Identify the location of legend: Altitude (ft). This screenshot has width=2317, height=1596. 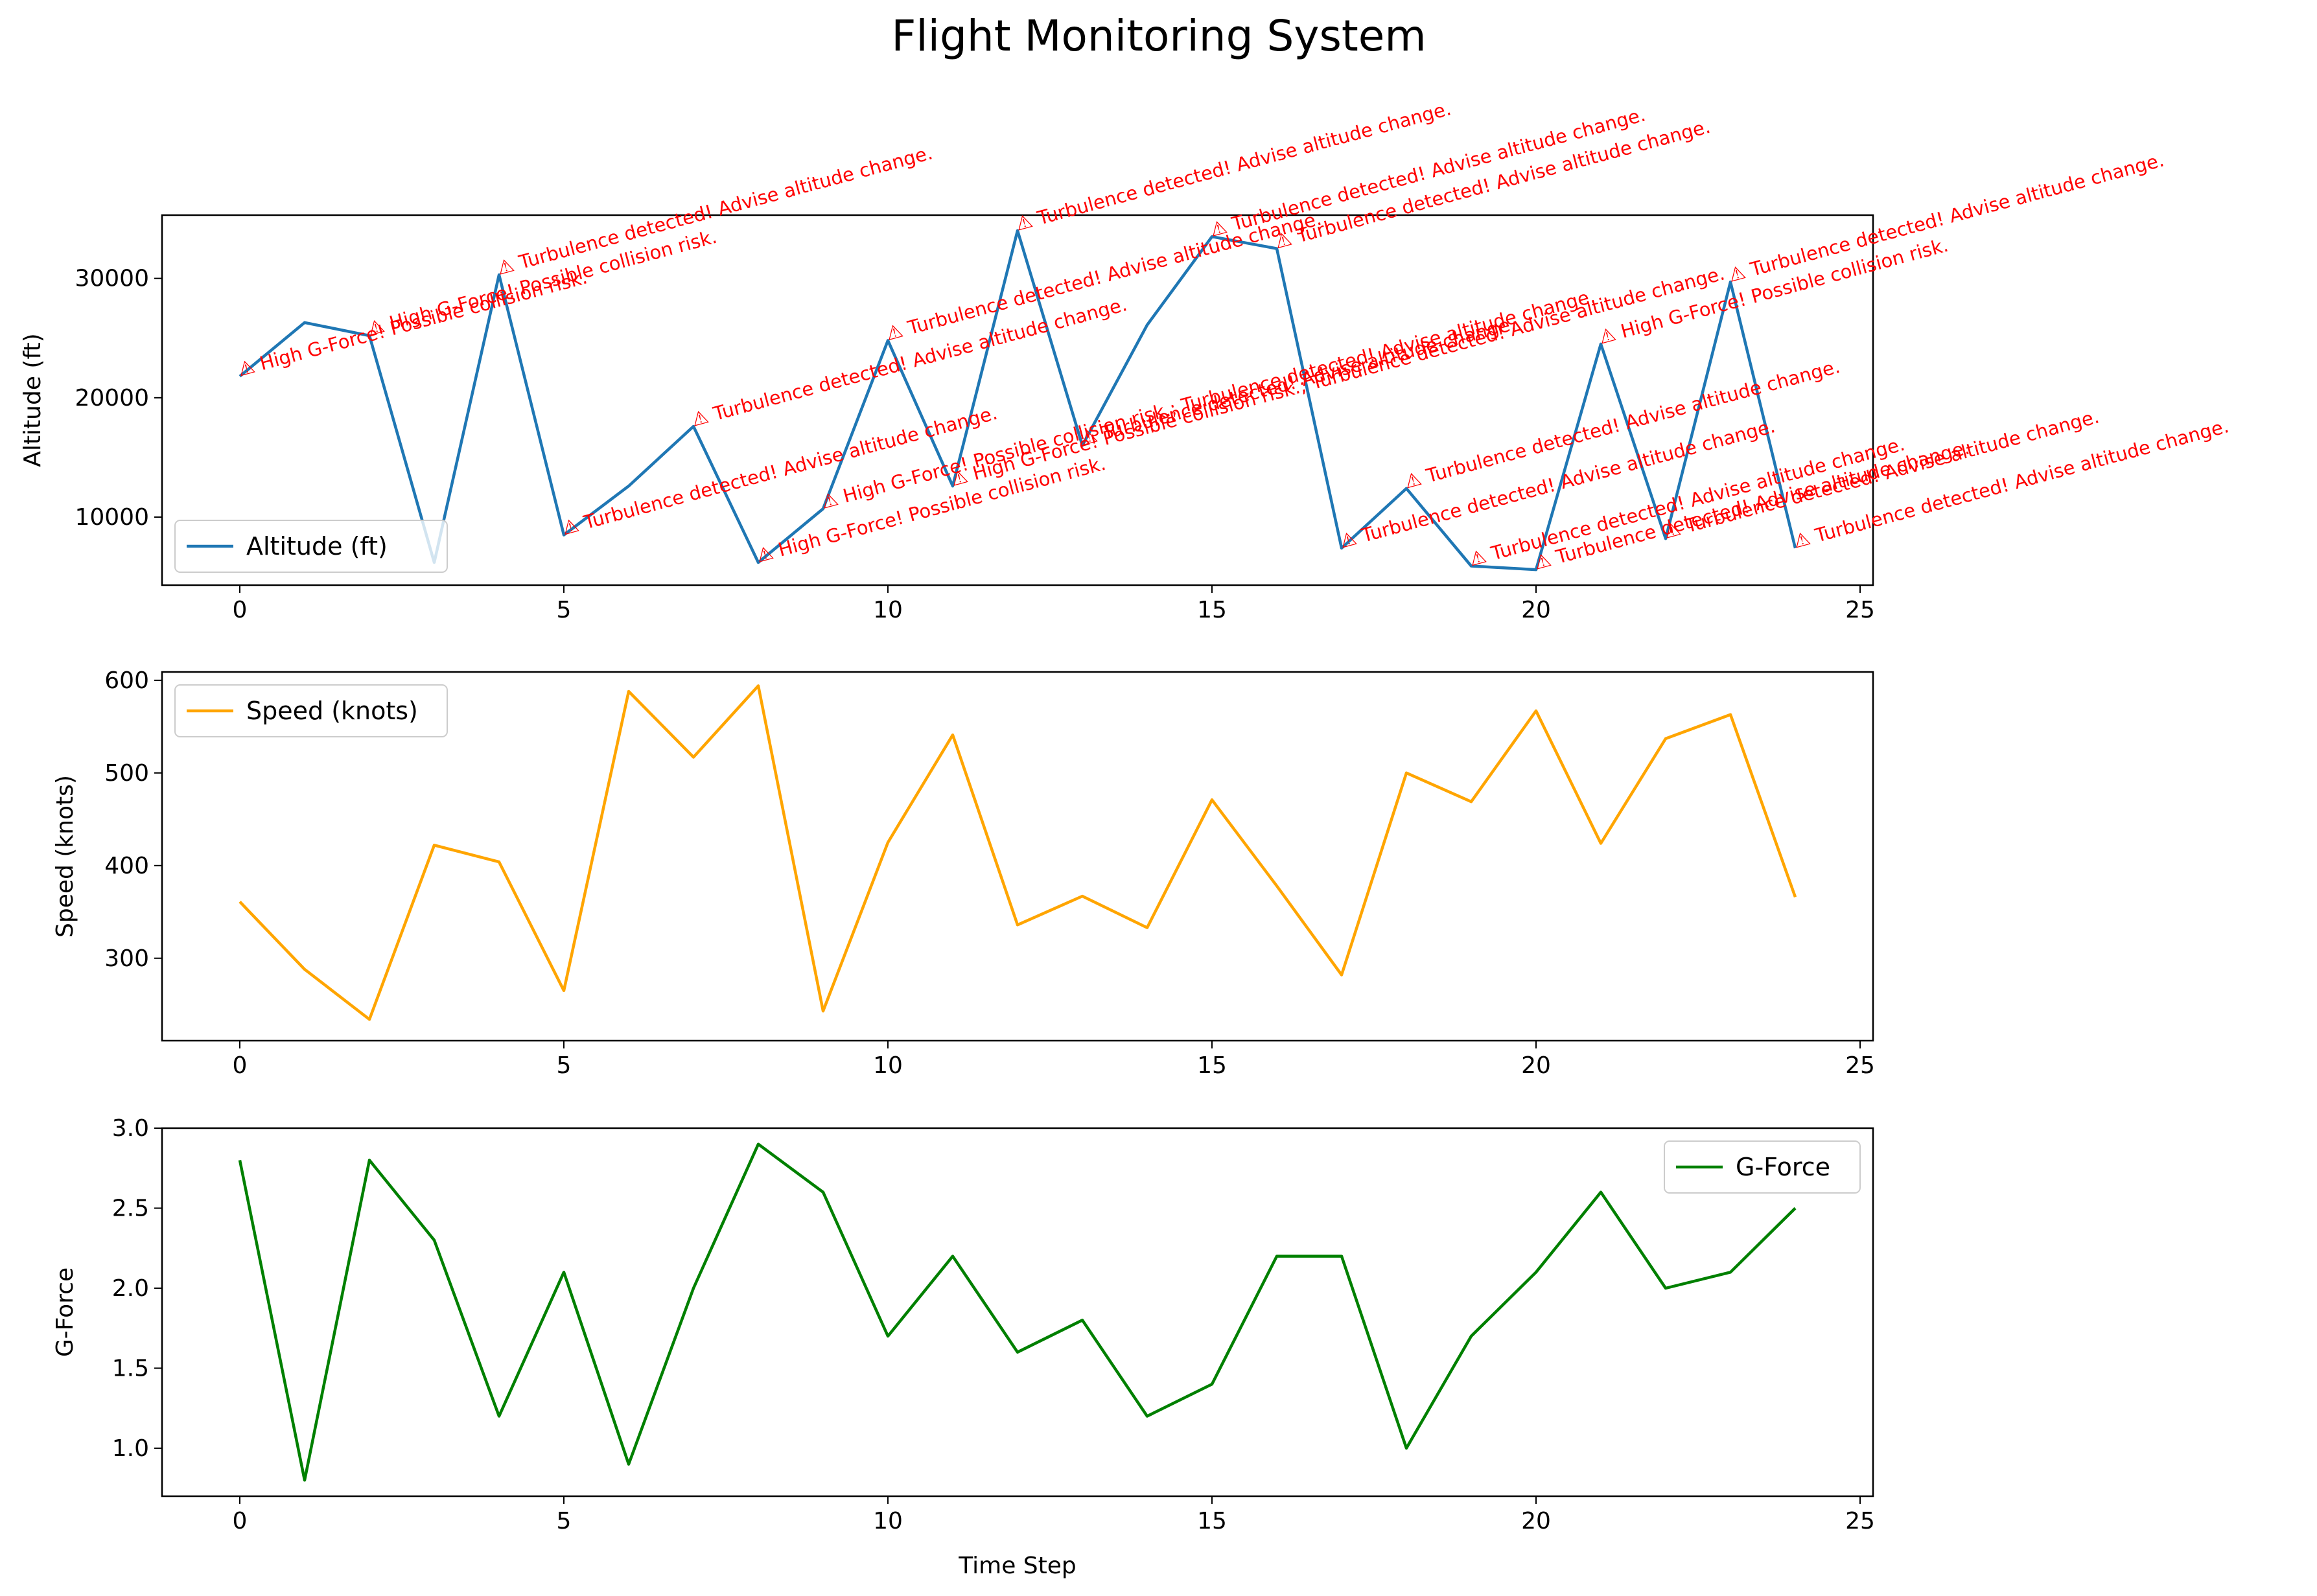
(311, 546).